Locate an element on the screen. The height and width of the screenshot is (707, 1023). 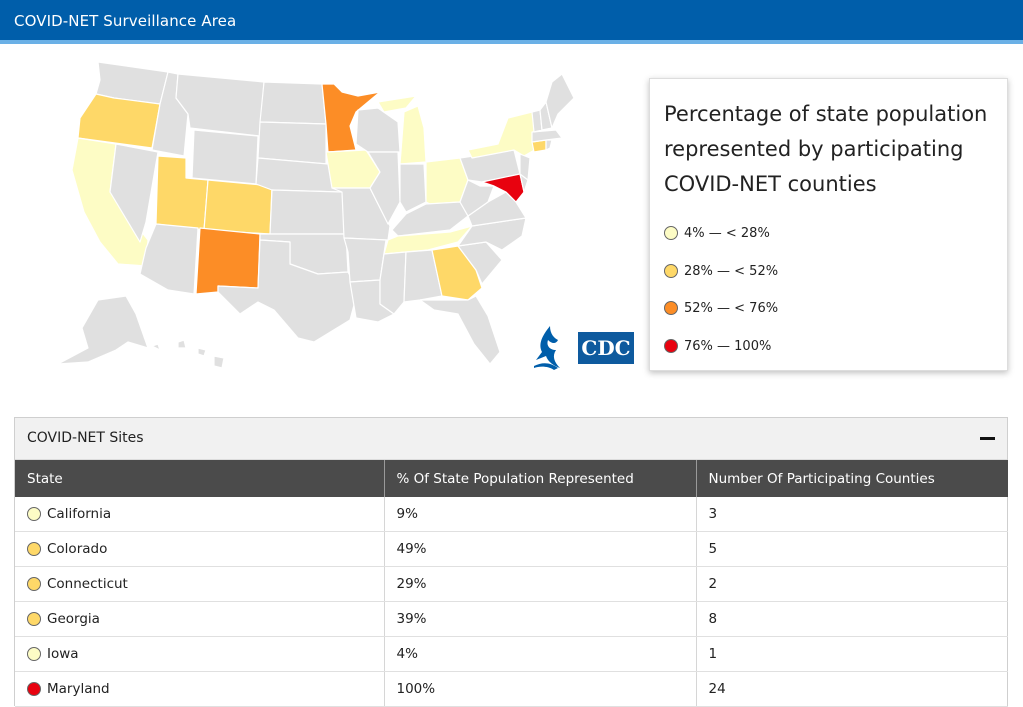
state-nevada is located at coordinates (134, 193).